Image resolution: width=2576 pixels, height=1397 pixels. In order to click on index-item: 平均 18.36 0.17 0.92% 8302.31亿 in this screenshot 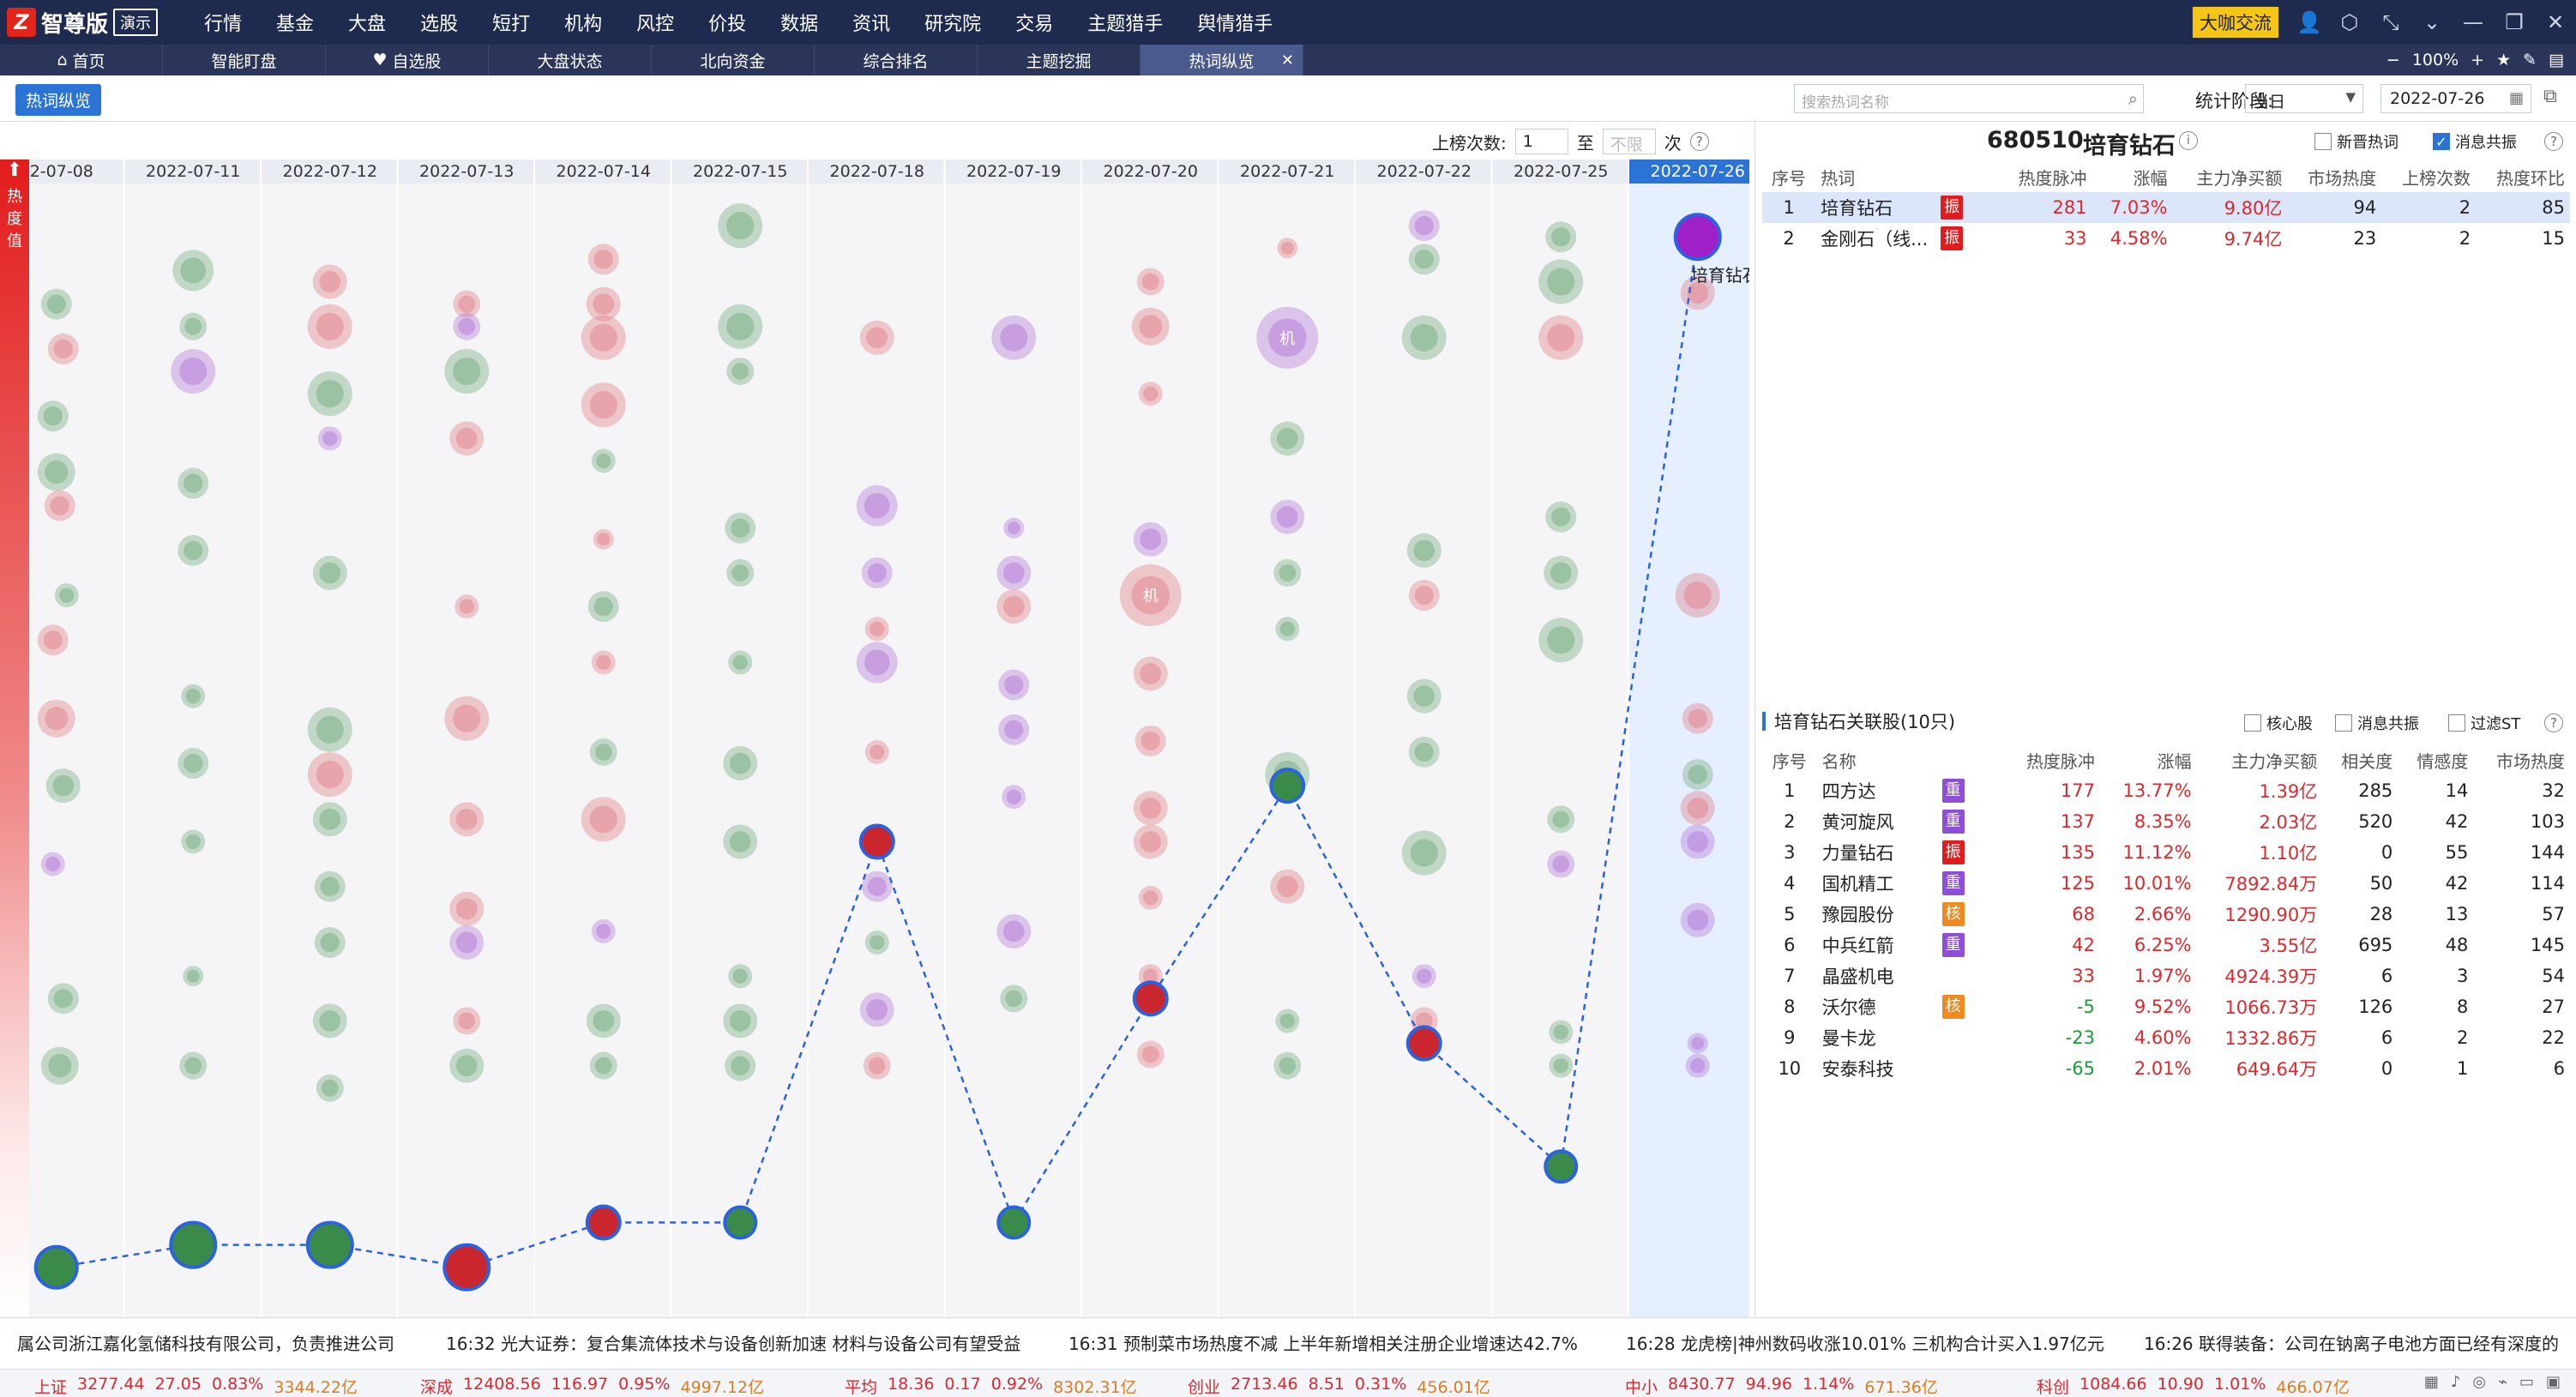, I will do `click(991, 1386)`.